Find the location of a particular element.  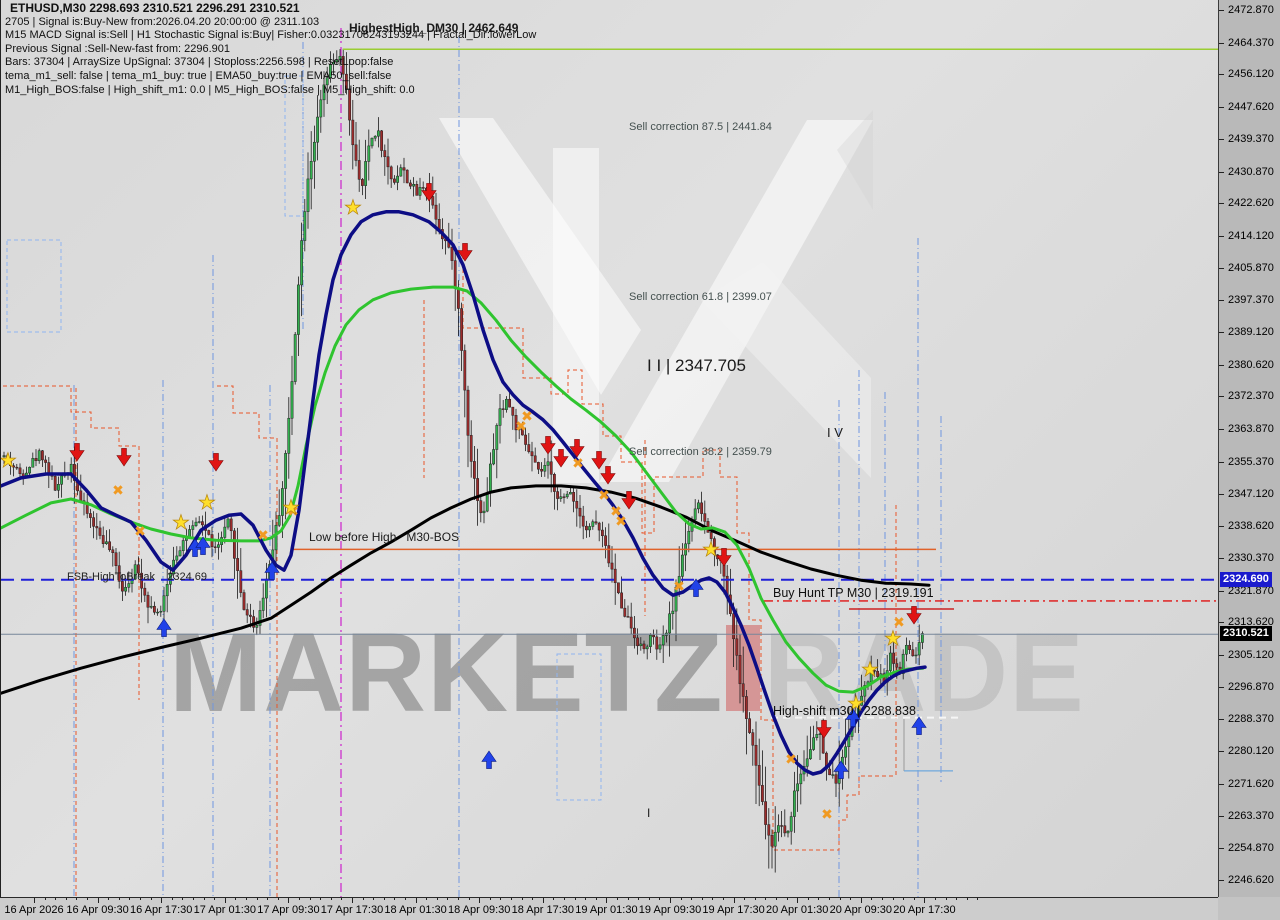

price-tick-label: 2313.620 is located at coordinates (1251, 622).